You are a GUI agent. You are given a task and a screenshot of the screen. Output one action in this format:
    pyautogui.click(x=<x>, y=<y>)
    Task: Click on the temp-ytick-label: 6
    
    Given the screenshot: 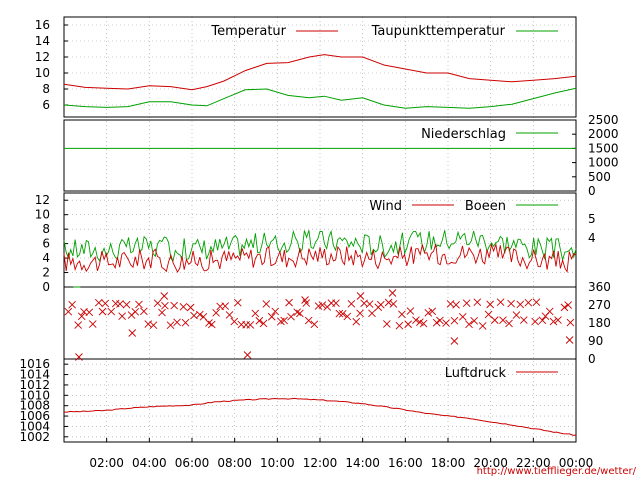 What is the action you would take?
    pyautogui.click(x=46, y=105)
    